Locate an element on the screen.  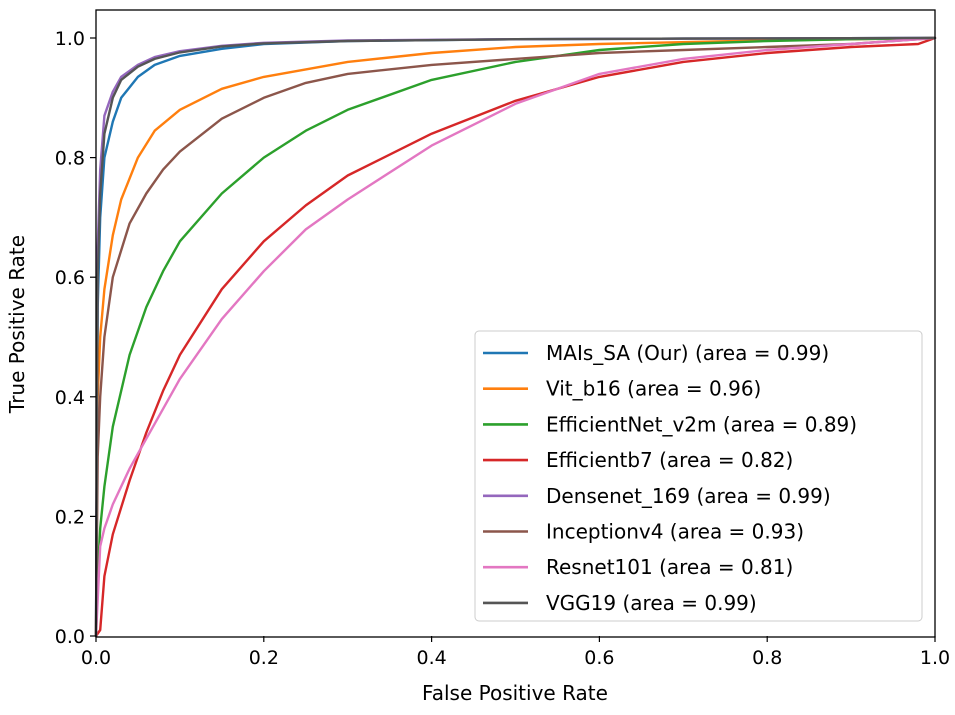
x-tick-label: 0.2 is located at coordinates (264, 658).